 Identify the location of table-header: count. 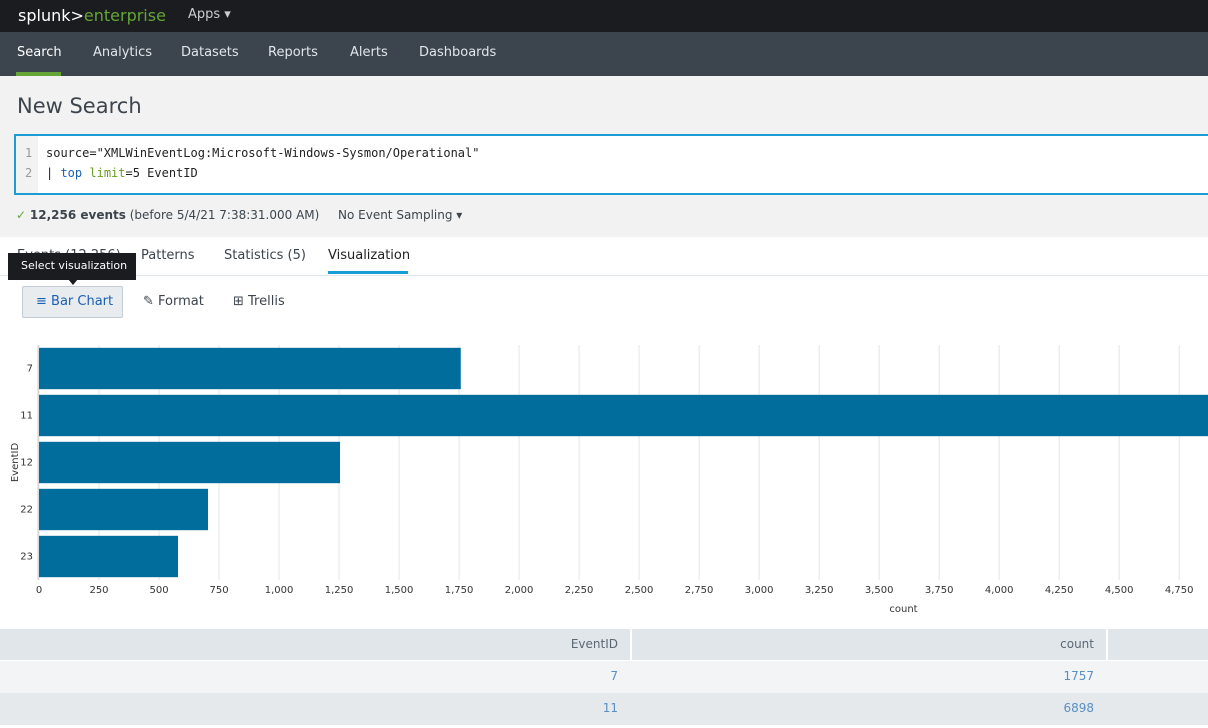
(1077, 644).